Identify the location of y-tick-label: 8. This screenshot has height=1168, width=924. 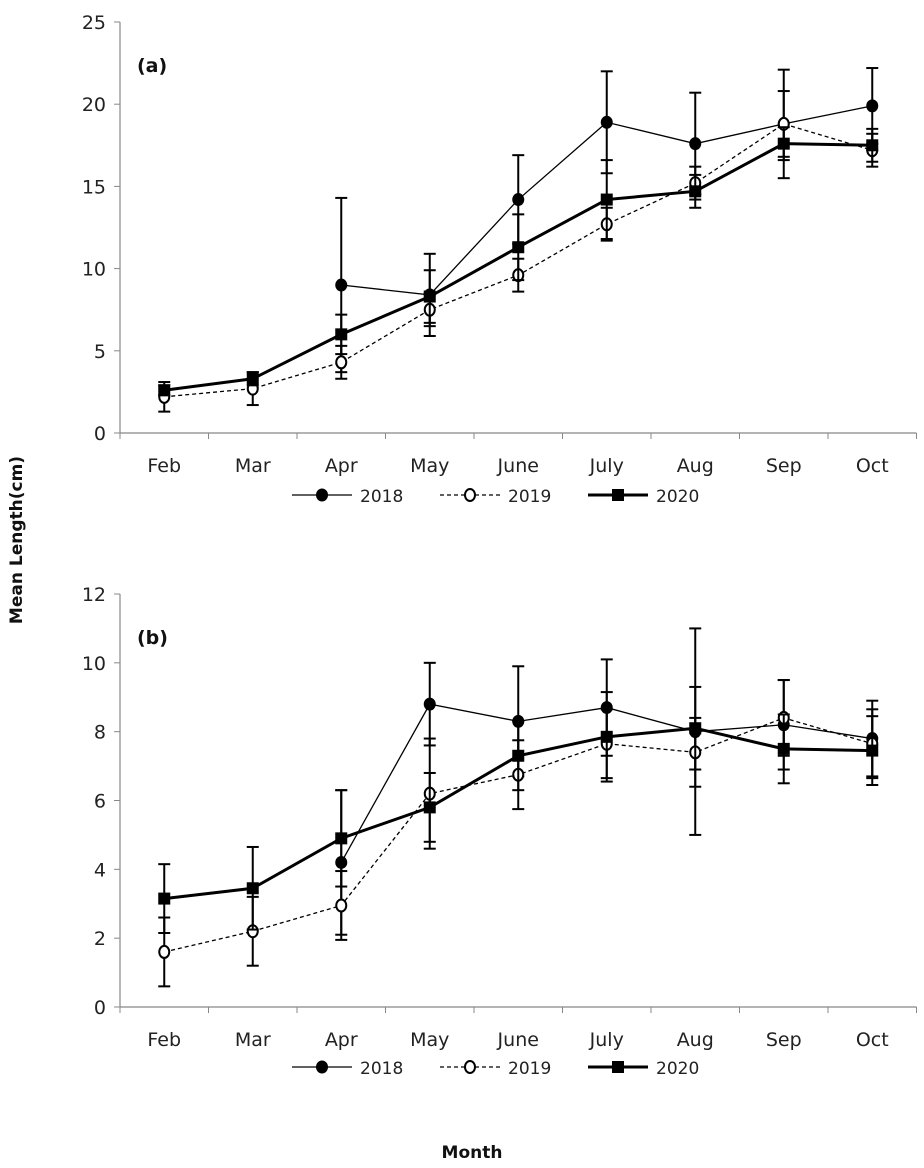
(100, 733).